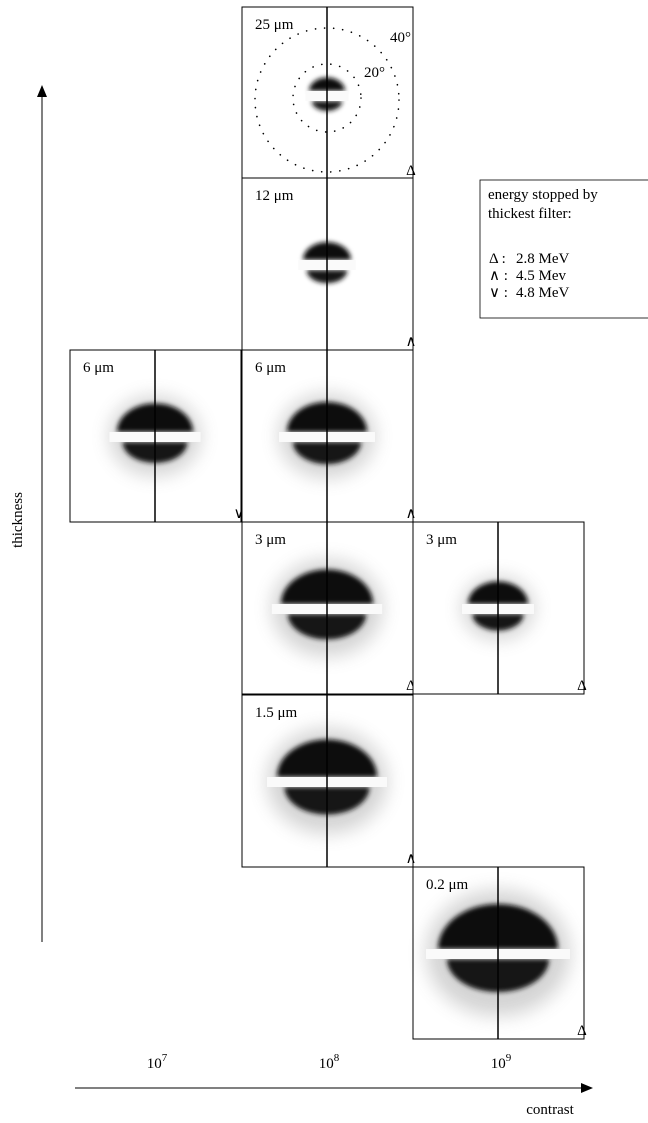 The width and height of the screenshot is (648, 1123). Describe the element at coordinates (239, 514) in the screenshot. I see `panel-marker: ∨` at that location.